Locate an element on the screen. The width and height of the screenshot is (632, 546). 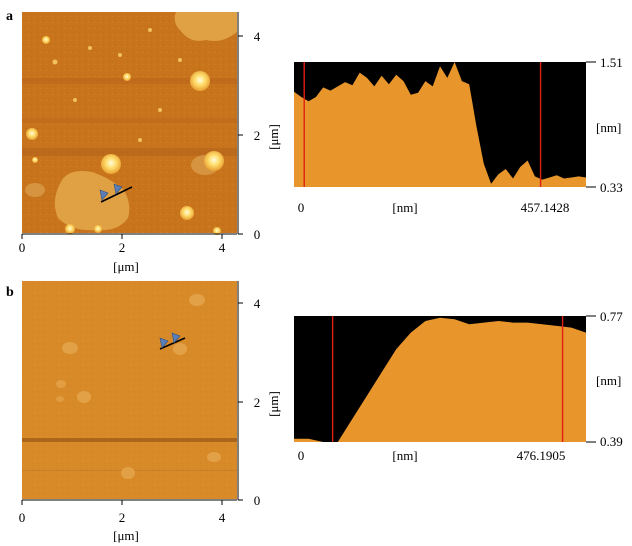
panel-b-ytick-0: 0 is located at coordinates (257, 500).